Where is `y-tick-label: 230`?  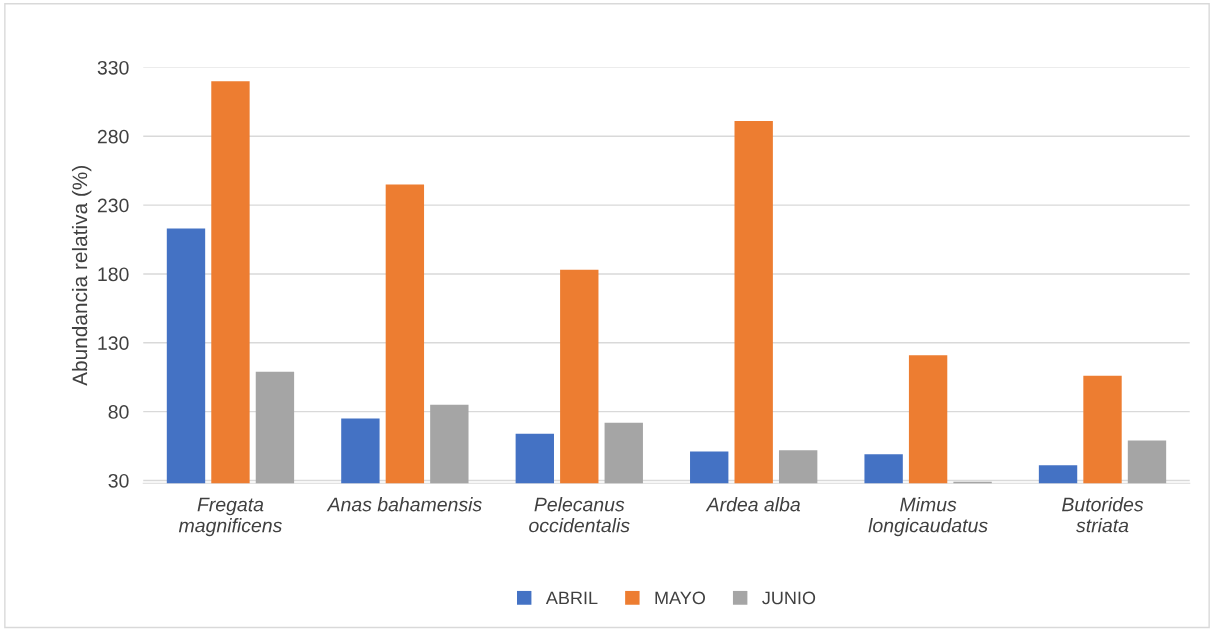 y-tick-label: 230 is located at coordinates (113, 205).